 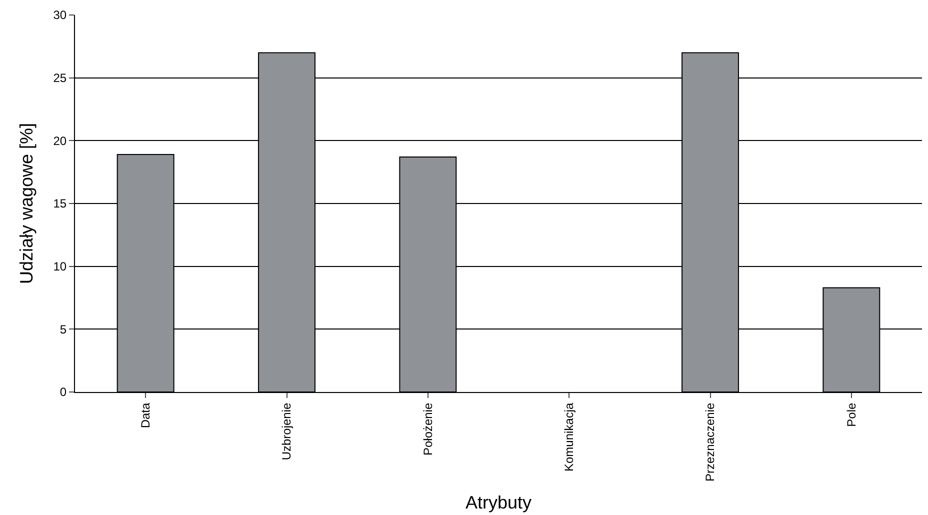 What do you see at coordinates (145, 415) in the screenshot?
I see `x-tick-label: Data` at bounding box center [145, 415].